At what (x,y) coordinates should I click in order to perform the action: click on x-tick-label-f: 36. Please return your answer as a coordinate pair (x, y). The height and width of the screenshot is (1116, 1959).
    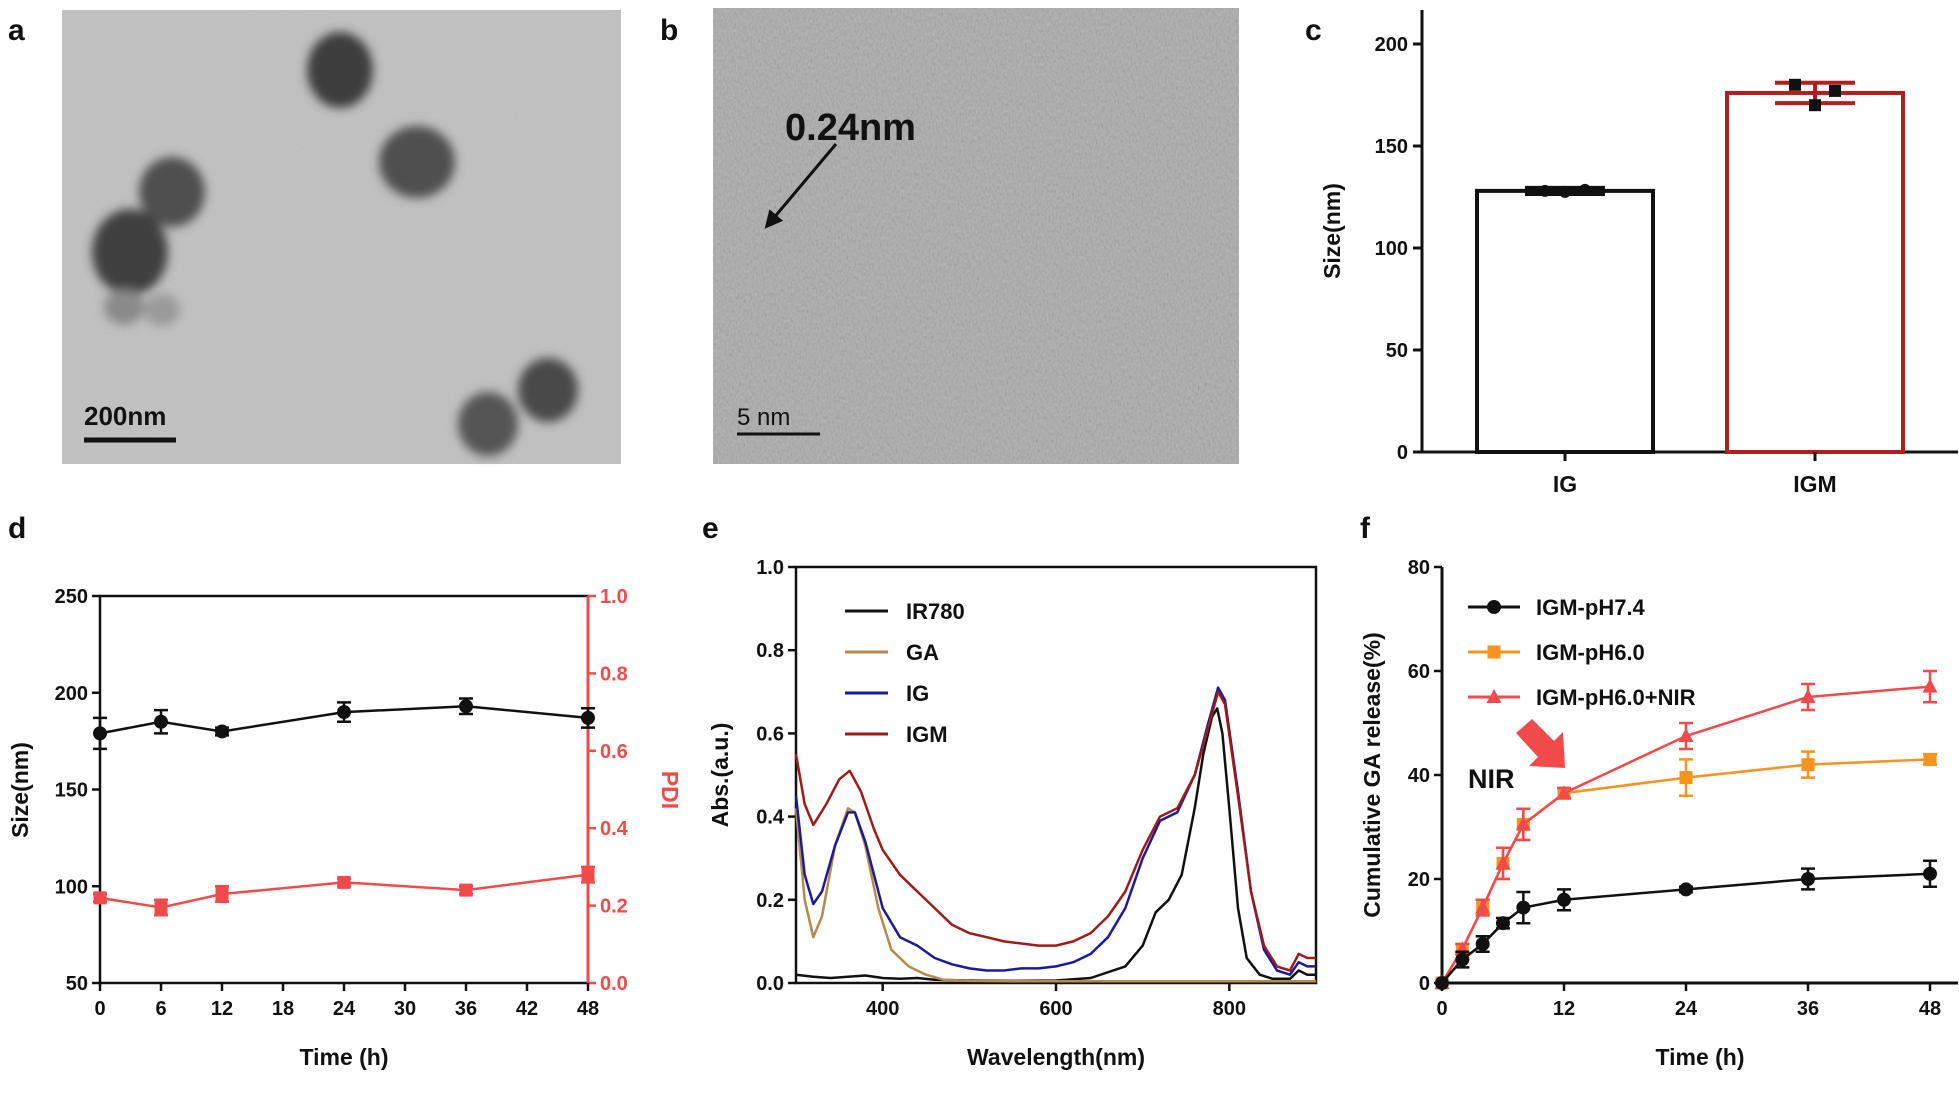
    Looking at the image, I should click on (1808, 1009).